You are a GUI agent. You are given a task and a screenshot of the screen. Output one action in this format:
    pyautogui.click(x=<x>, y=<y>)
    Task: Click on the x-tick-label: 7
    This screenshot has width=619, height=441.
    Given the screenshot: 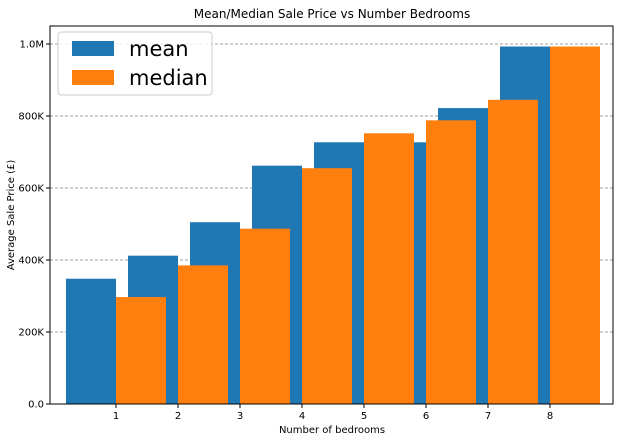 What is the action you would take?
    pyautogui.click(x=488, y=416)
    